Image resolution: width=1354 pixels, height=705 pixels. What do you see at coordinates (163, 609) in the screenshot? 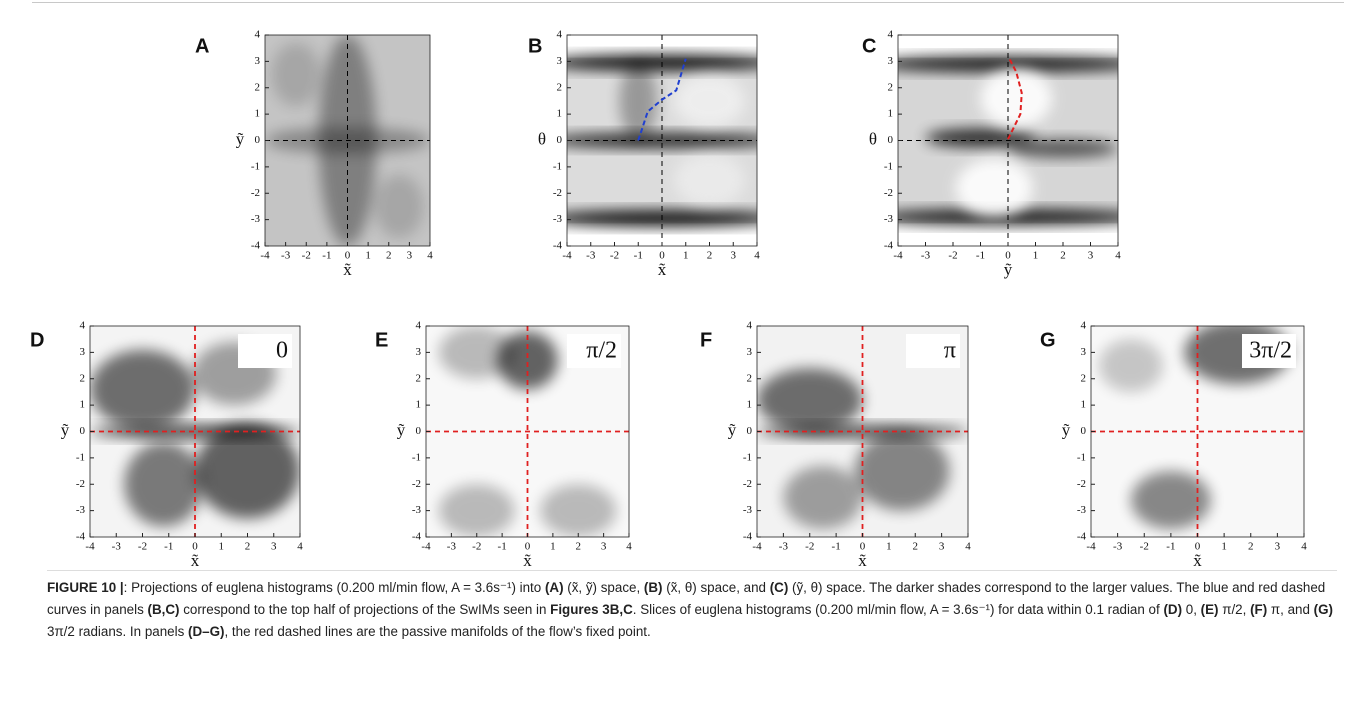
I see `caption-text: (B,C)` at bounding box center [163, 609].